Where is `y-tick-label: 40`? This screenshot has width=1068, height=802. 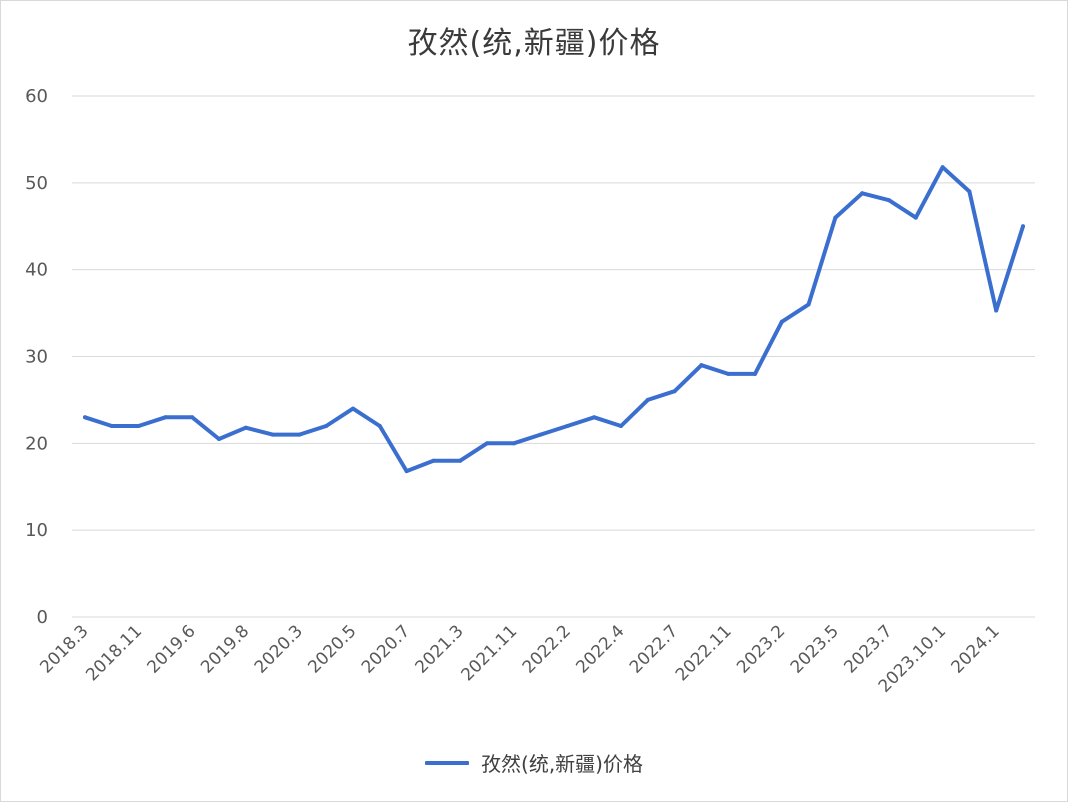
y-tick-label: 40 is located at coordinates (36, 270).